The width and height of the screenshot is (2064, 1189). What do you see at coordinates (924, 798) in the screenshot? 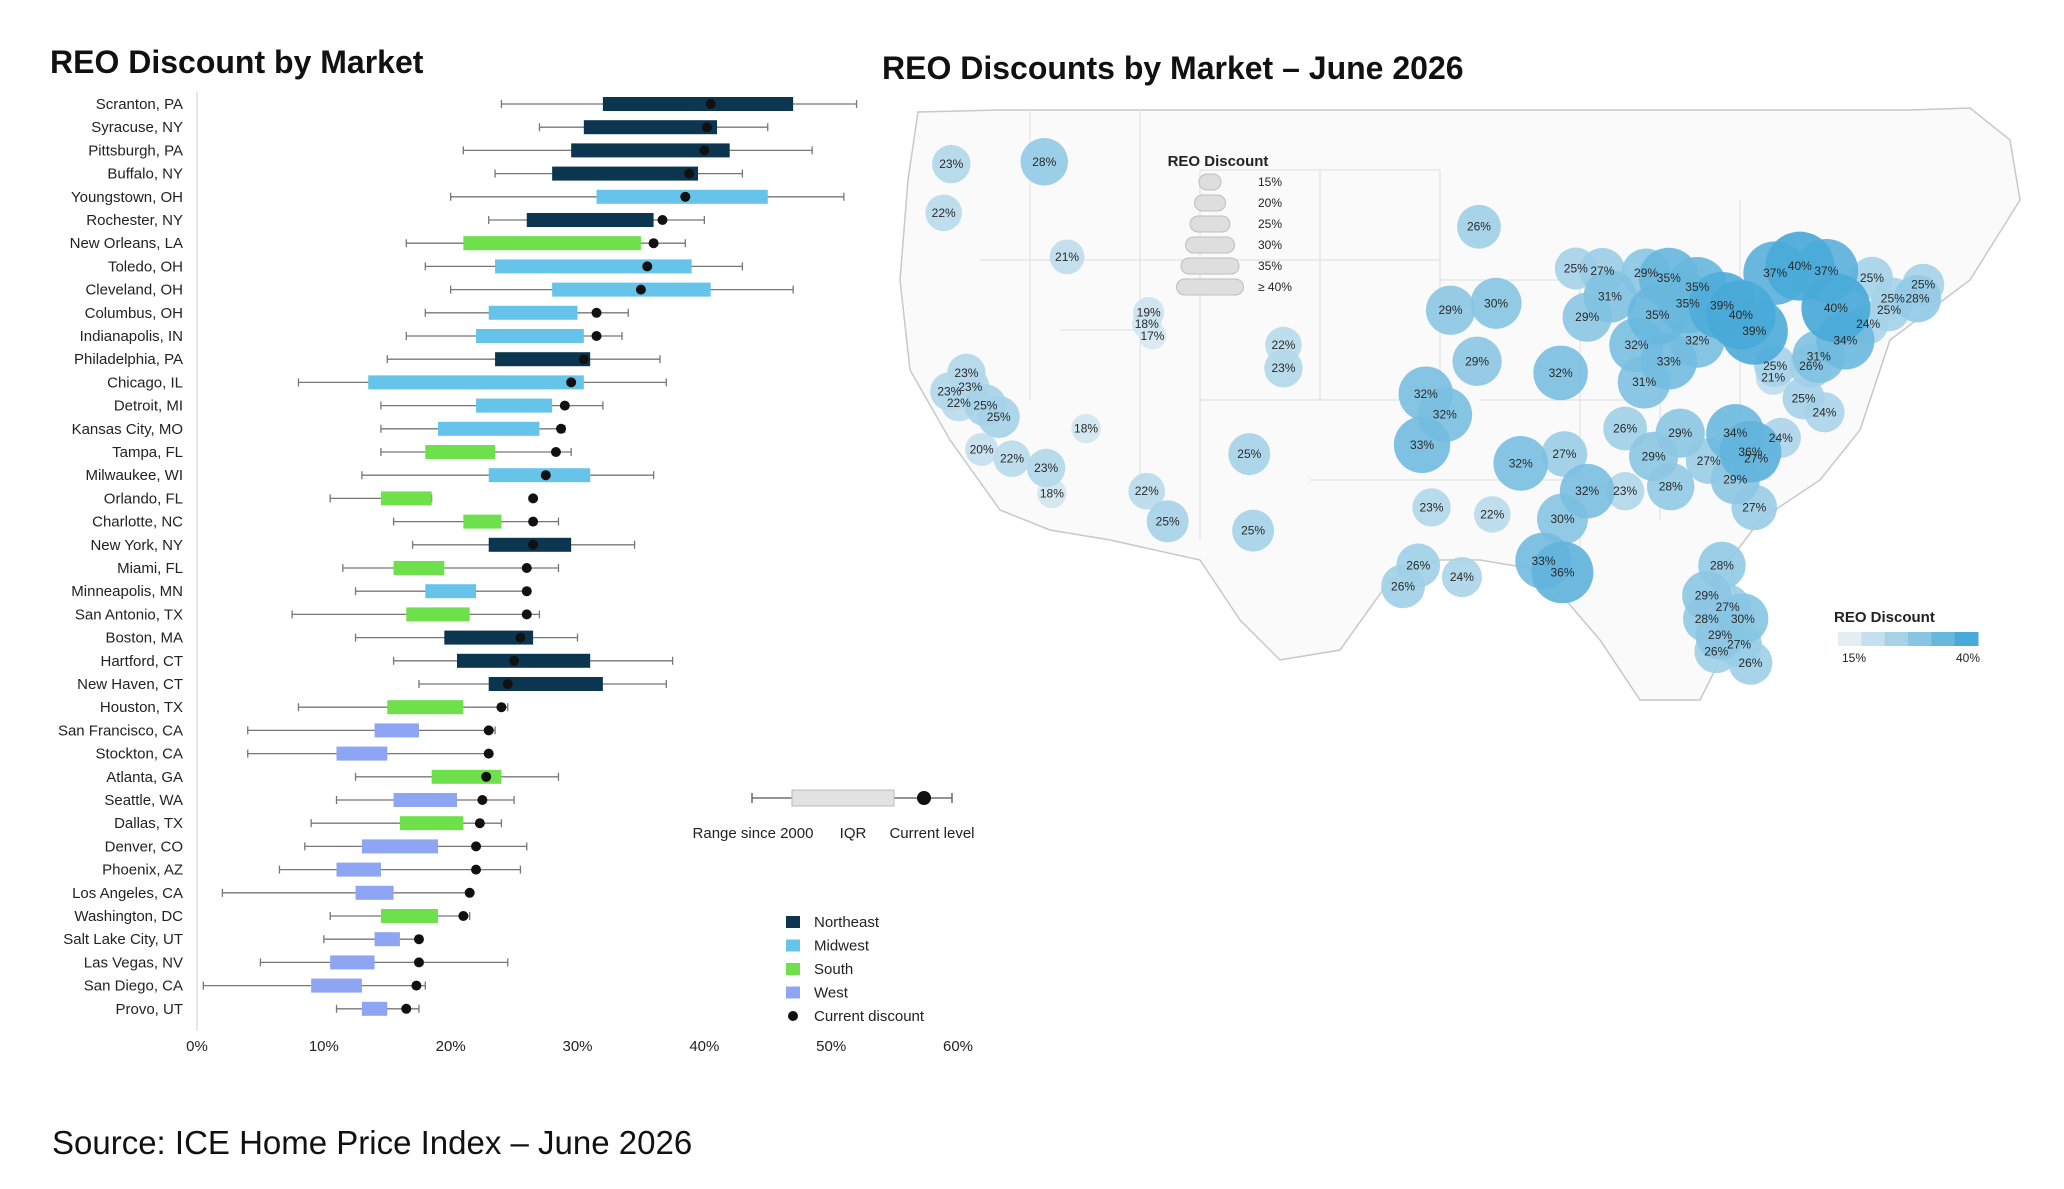
I see `key-current-dot` at bounding box center [924, 798].